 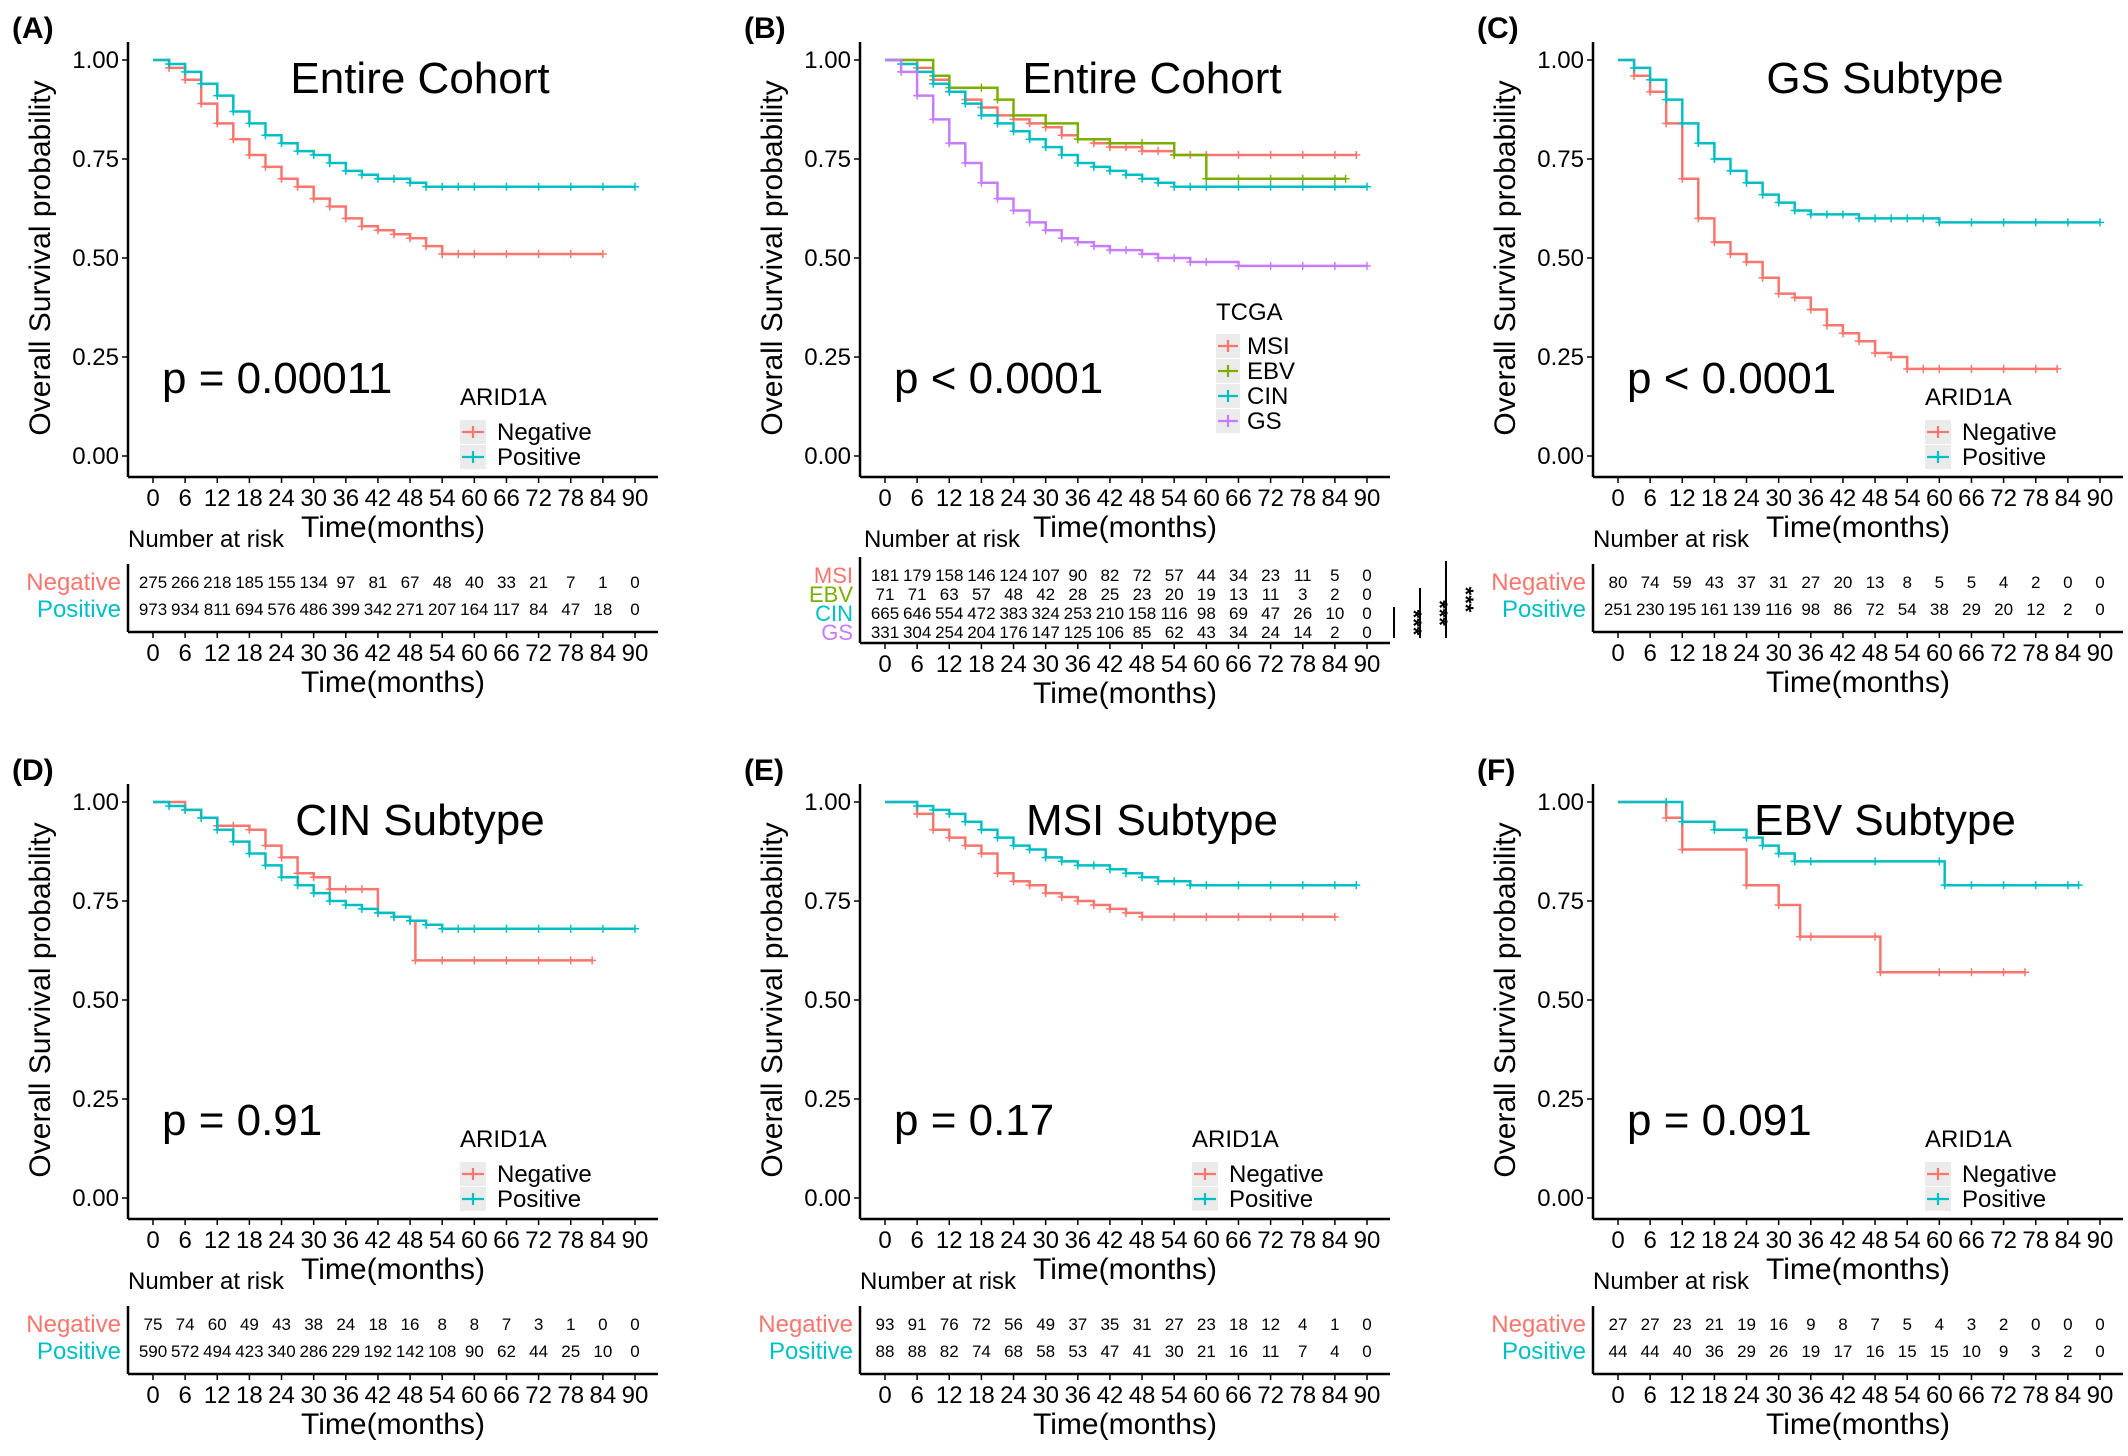 I want to click on risk-count: 23, so click(x=1270, y=575).